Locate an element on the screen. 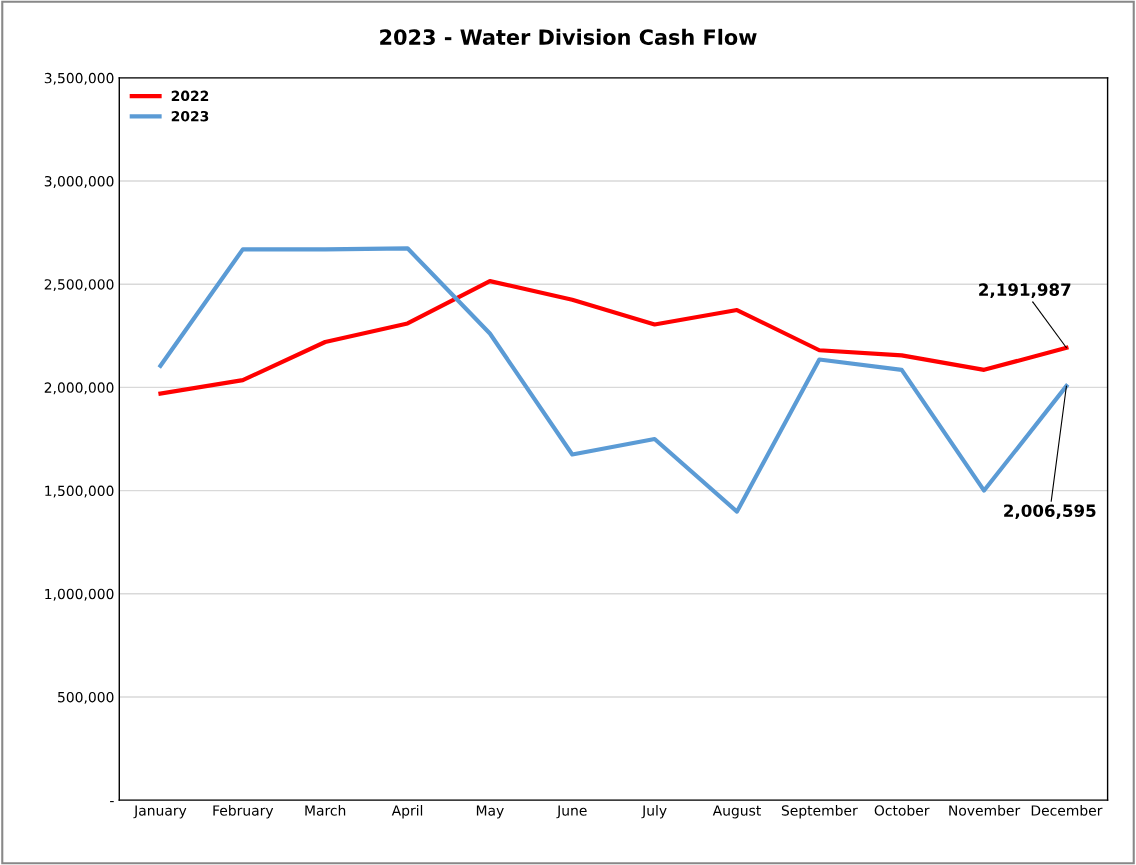  x-tick-label: October is located at coordinates (902, 810).